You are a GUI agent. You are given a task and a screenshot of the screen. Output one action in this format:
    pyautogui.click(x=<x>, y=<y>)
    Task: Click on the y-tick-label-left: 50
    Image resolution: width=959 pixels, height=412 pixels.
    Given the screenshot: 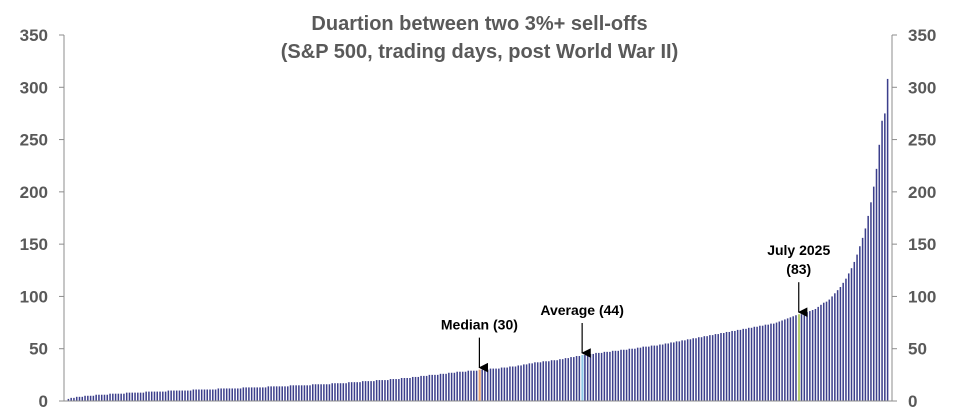 What is the action you would take?
    pyautogui.click(x=38, y=349)
    